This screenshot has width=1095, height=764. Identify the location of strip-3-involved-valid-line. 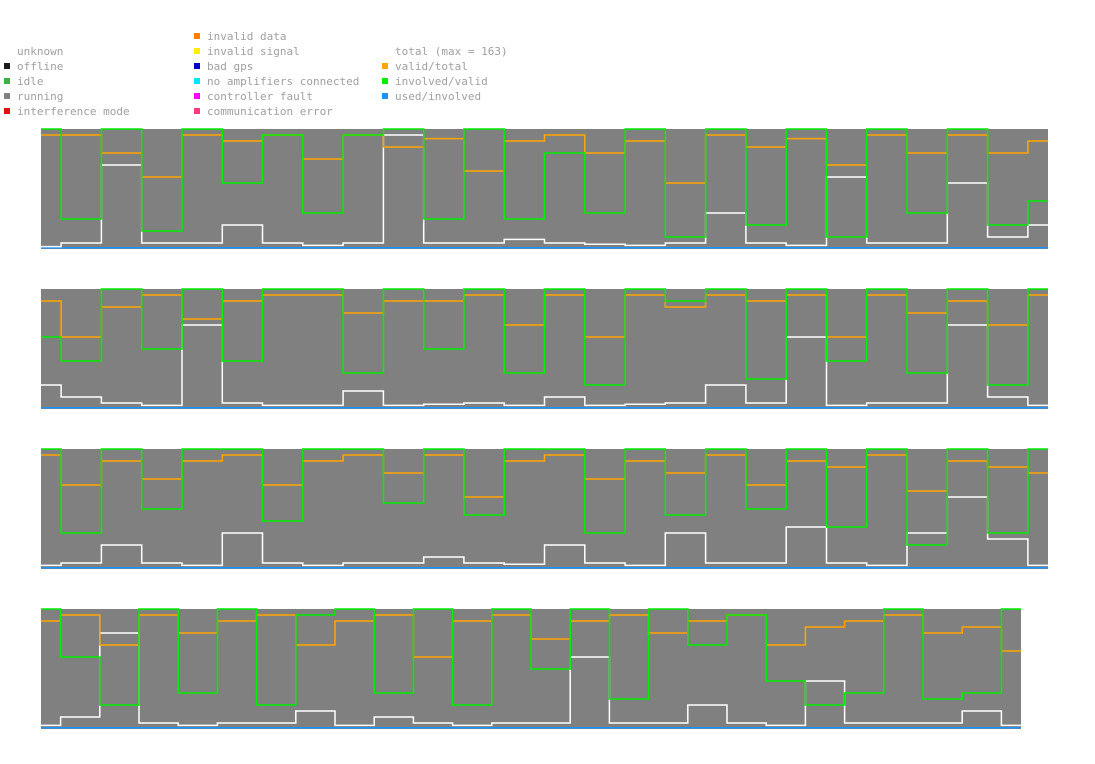
(544, 497).